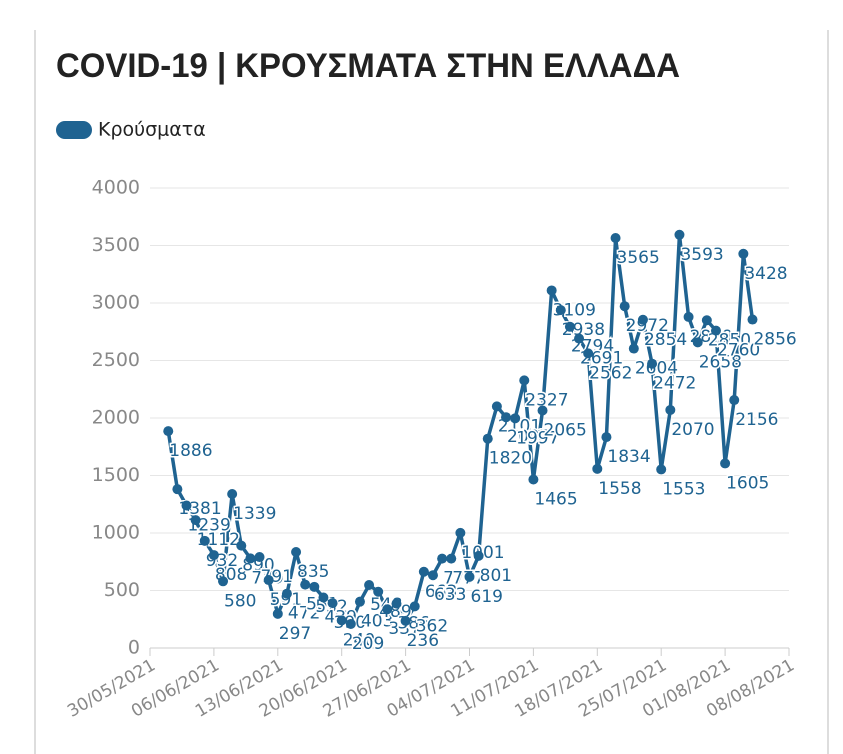 This screenshot has height=754, width=843. What do you see at coordinates (432, 626) in the screenshot?
I see `data-label: 362` at bounding box center [432, 626].